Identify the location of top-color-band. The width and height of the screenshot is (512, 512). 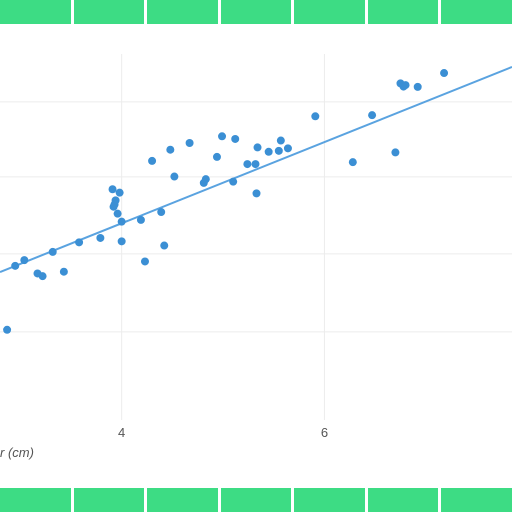
(256, 12).